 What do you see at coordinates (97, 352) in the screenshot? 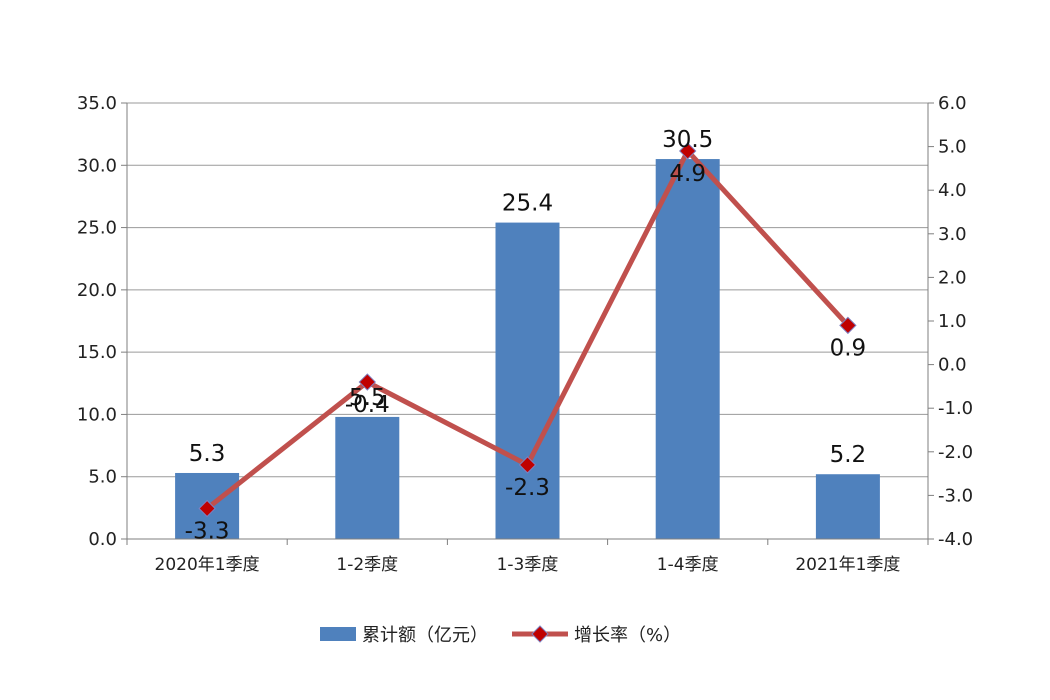
I see `left-tick-label: 15.0` at bounding box center [97, 352].